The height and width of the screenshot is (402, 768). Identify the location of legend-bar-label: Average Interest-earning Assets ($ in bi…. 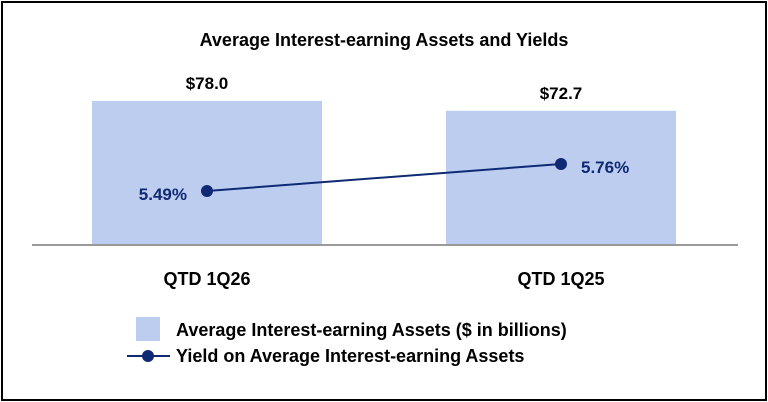
(371, 330).